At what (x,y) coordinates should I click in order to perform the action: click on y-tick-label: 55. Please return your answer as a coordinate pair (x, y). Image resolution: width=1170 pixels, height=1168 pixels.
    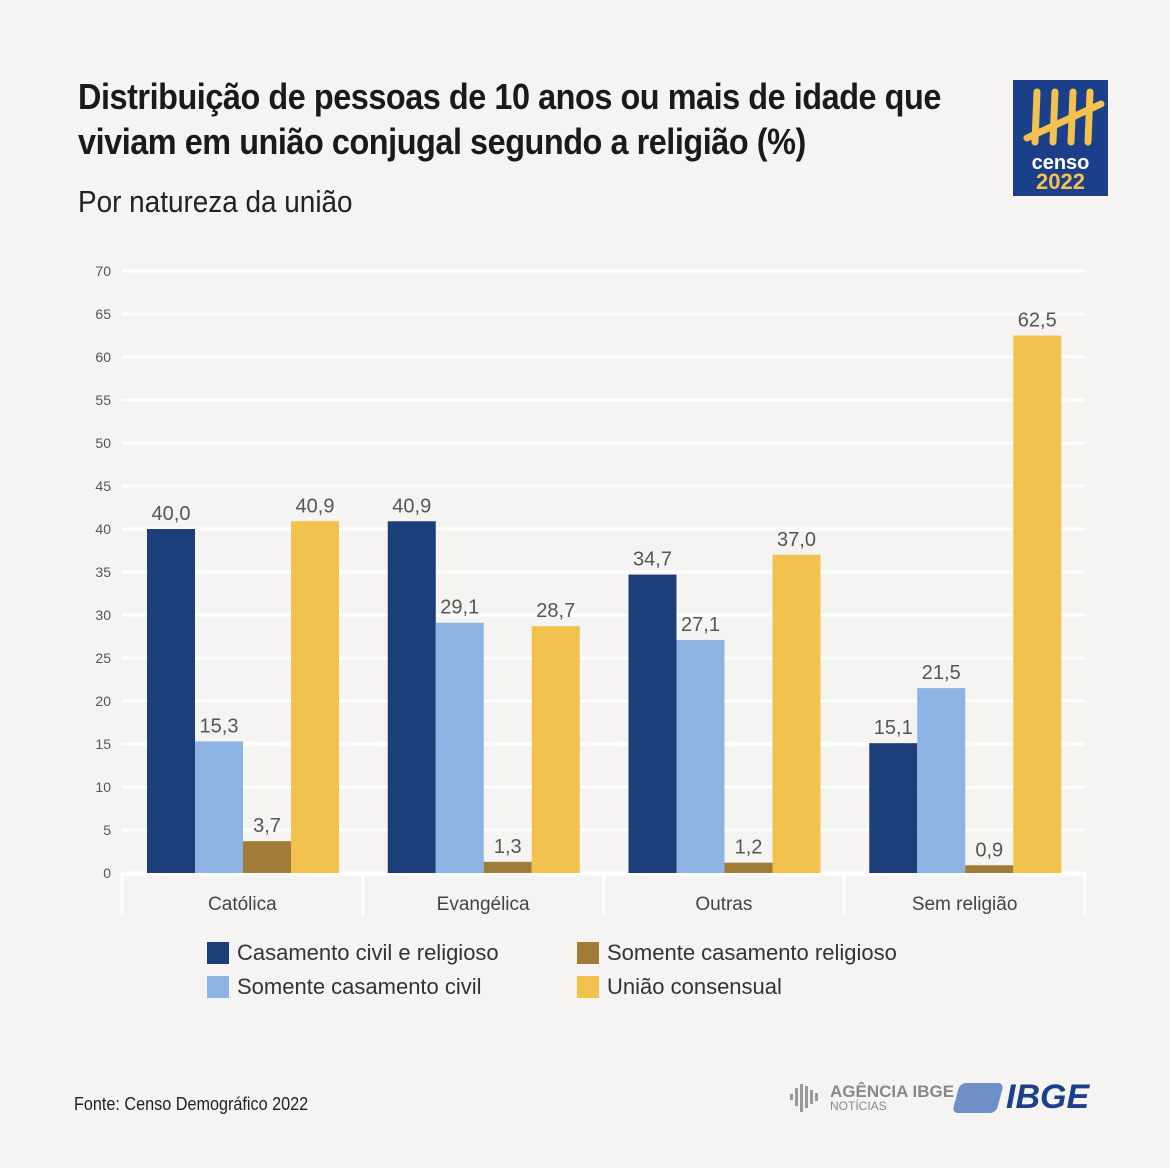
    Looking at the image, I should click on (103, 400).